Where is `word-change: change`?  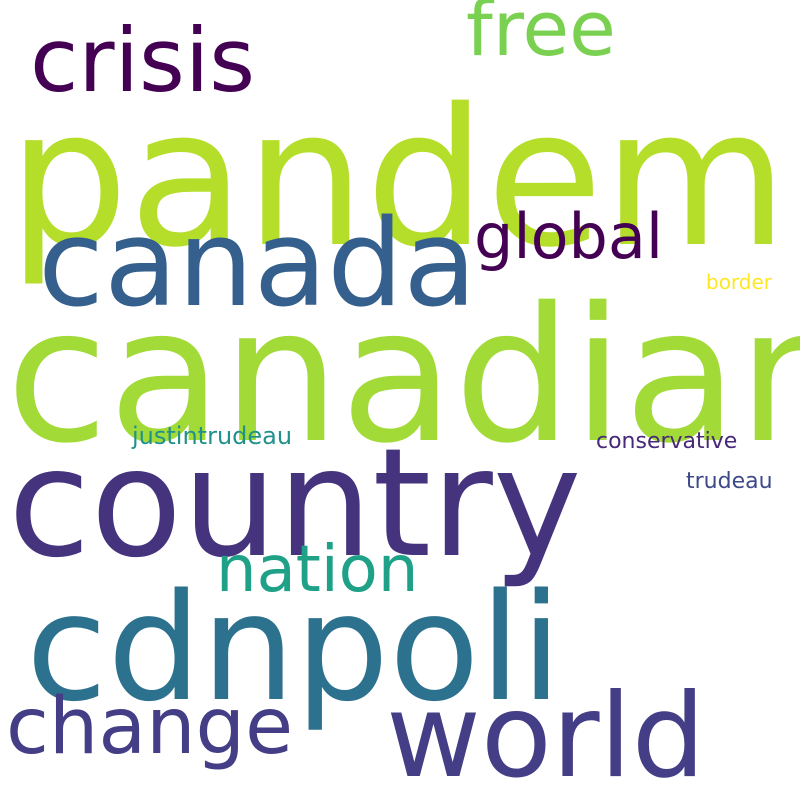
word-change: change is located at coordinates (150, 727).